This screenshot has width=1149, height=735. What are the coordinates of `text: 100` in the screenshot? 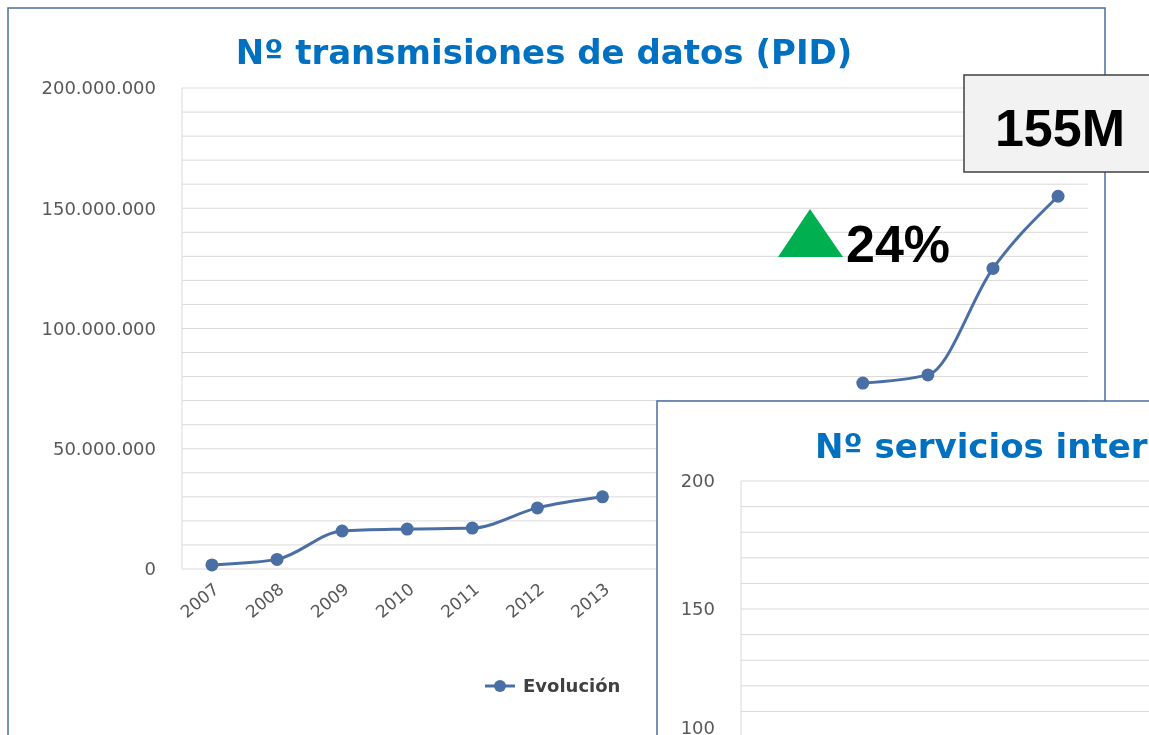 It's located at (697, 726).